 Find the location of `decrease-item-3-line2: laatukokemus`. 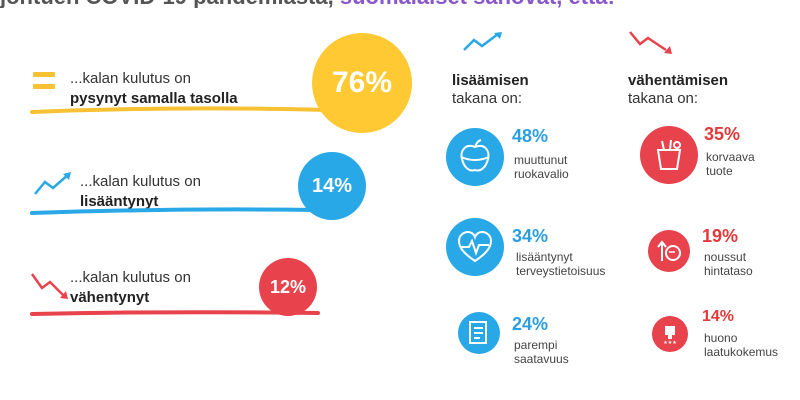

decrease-item-3-line2: laatukokemus is located at coordinates (741, 352).